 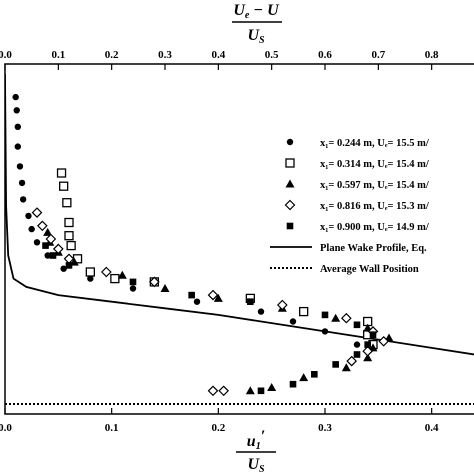 What do you see at coordinates (165, 55) in the screenshot?
I see `top-axis-tick-label: 0.3` at bounding box center [165, 55].